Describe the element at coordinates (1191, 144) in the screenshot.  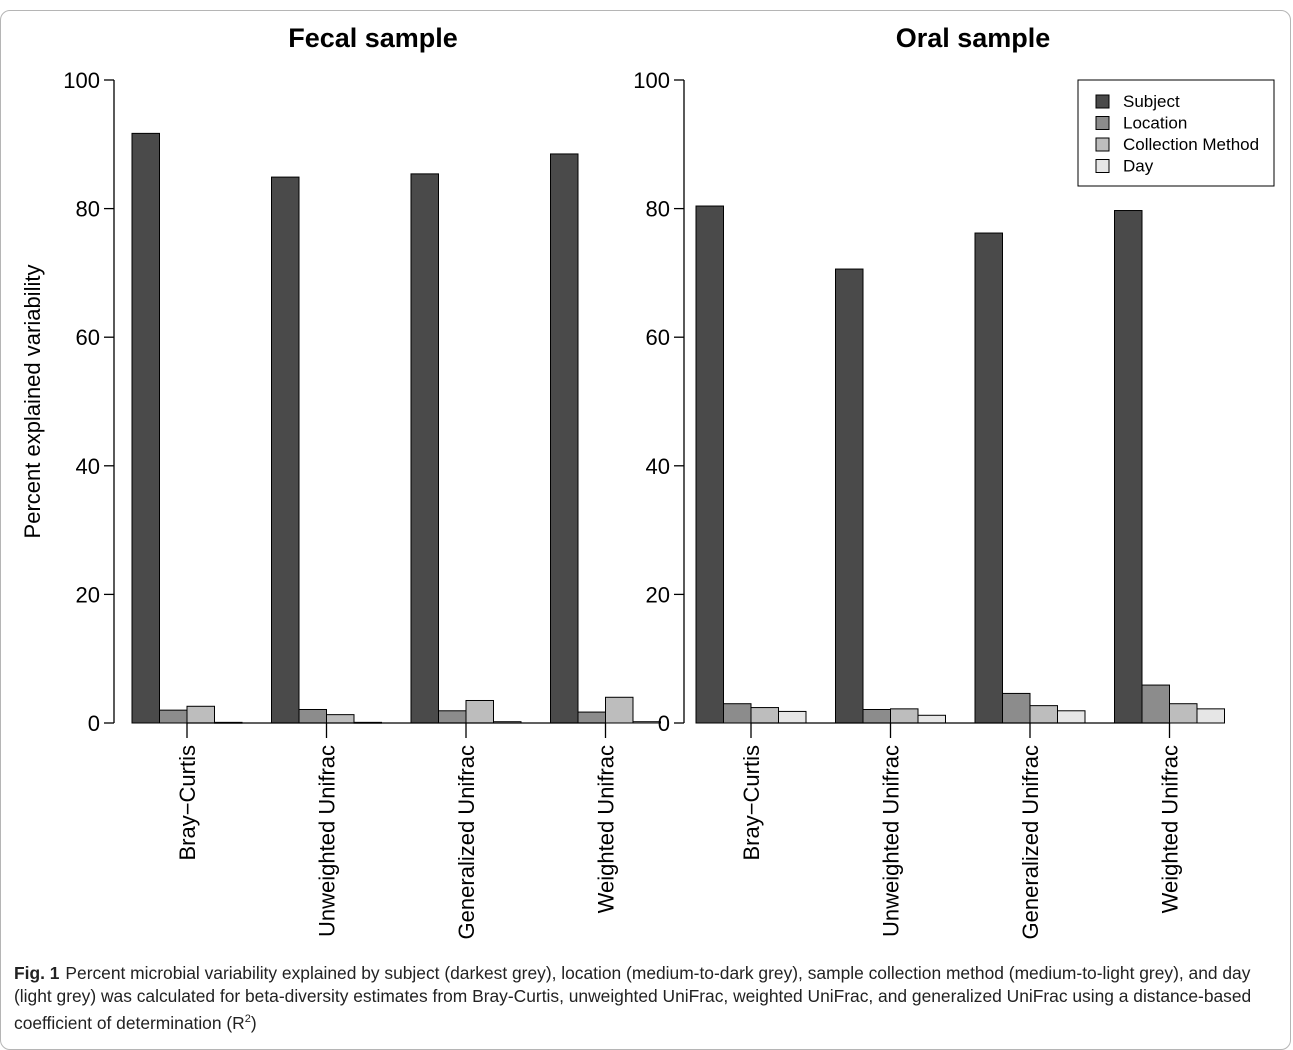
I see `legend-entry: Collection Method` at that location.